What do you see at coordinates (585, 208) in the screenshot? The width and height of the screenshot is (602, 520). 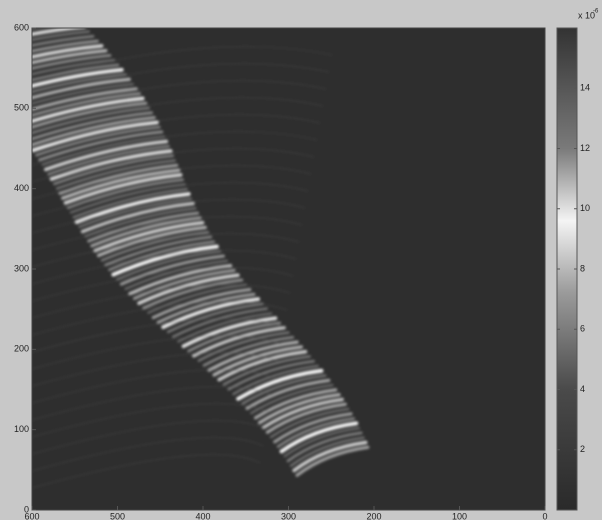 I see `colorbar-tick-label: 10` at bounding box center [585, 208].